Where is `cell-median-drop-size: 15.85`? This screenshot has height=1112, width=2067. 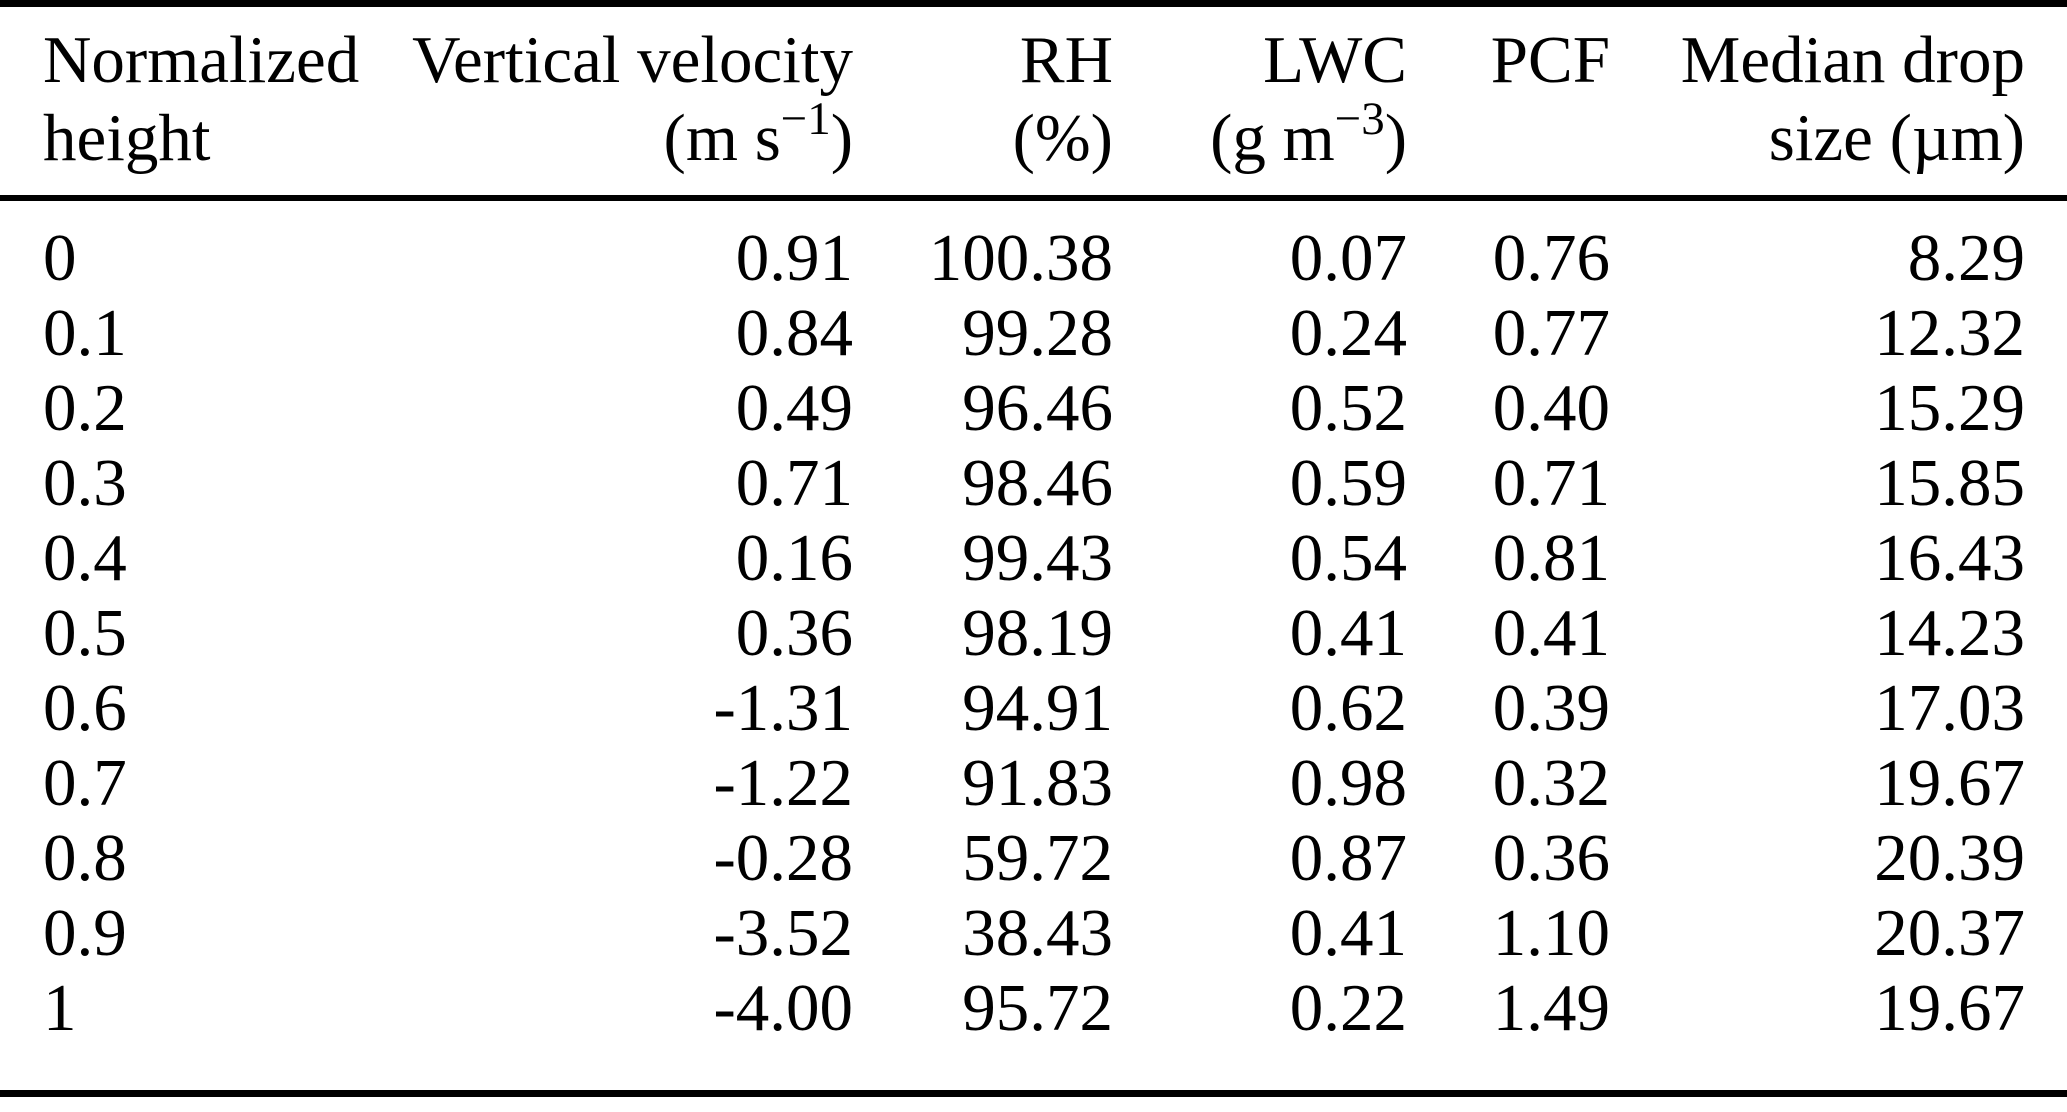
cell-median-drop-size: 15.85 is located at coordinates (1949, 483).